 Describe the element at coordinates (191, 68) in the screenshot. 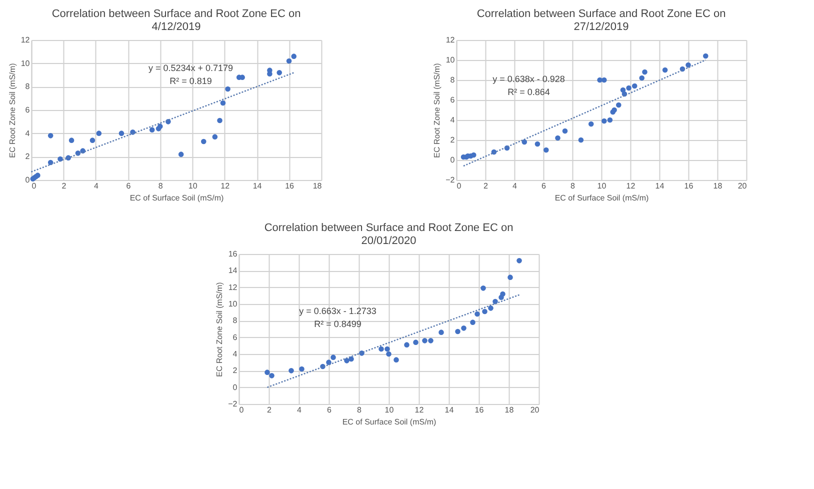

I see `annotation: y = 0.5234x + 0.7179` at that location.